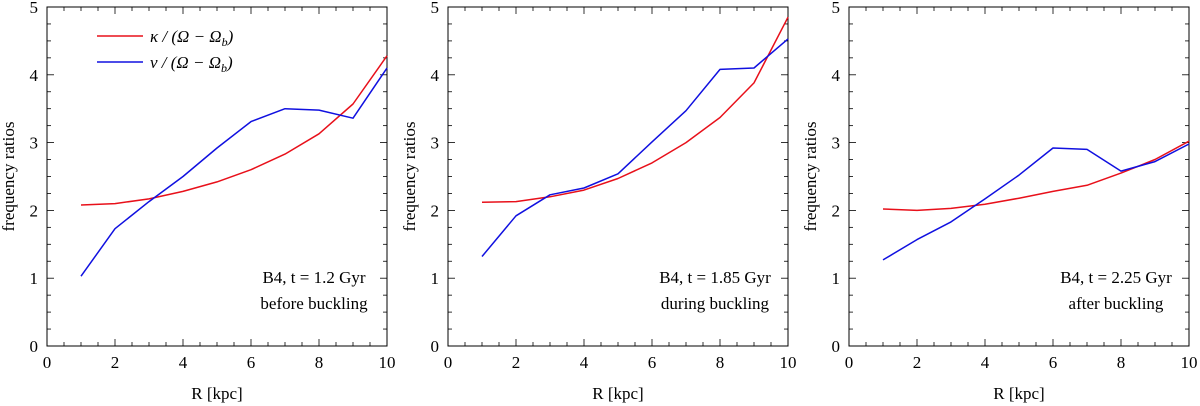  What do you see at coordinates (1116, 277) in the screenshot?
I see `panel-annotation-line: B4, t = 2.25 Gyr` at bounding box center [1116, 277].